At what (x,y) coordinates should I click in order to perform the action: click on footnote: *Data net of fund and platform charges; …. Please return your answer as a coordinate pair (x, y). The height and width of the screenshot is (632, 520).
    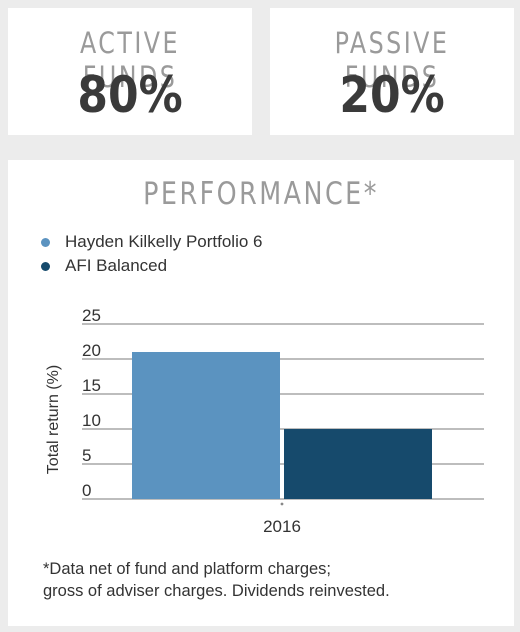
    Looking at the image, I should click on (273, 580).